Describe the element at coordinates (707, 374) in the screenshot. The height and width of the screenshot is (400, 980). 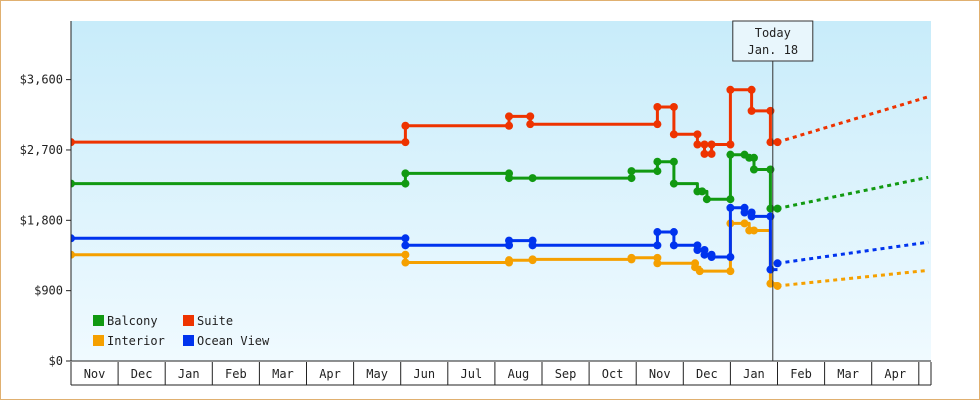
I see `month-label: Dec` at that location.